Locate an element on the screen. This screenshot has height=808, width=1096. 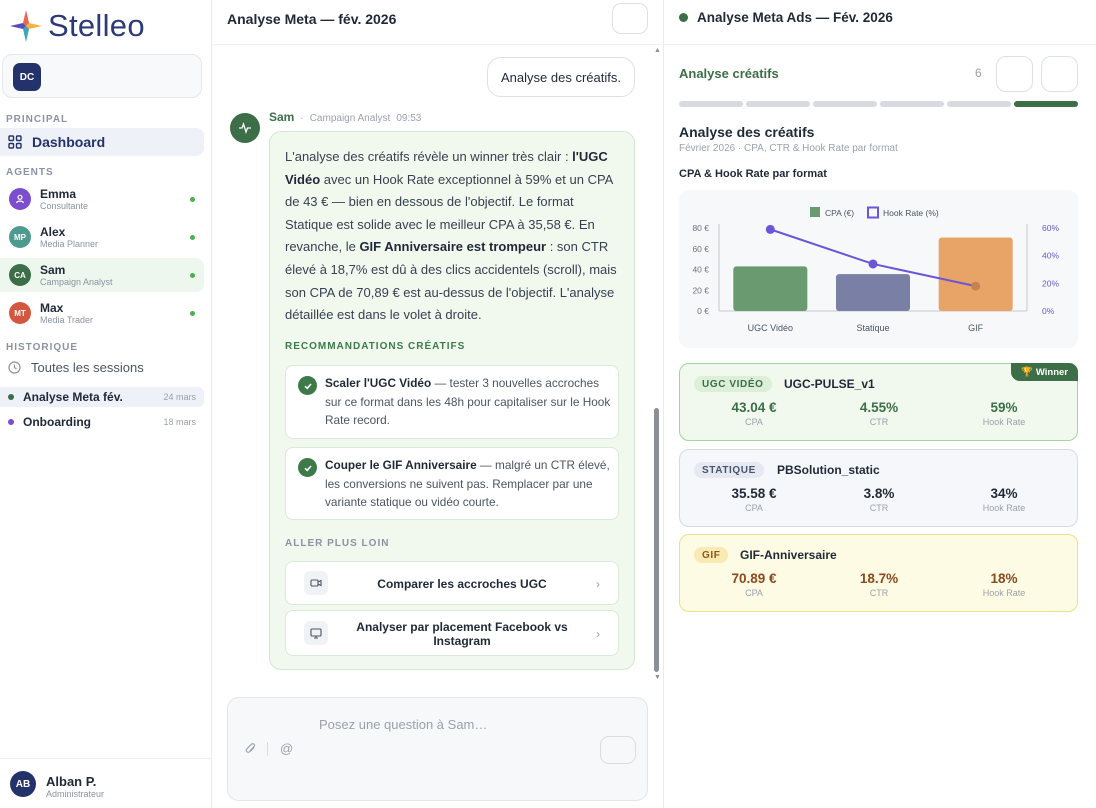
activity-icon is located at coordinates (245, 128).